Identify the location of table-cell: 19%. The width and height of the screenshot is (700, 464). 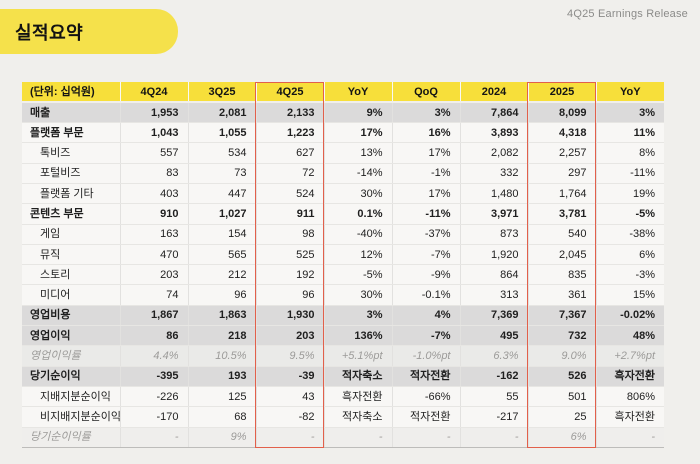
(629, 194).